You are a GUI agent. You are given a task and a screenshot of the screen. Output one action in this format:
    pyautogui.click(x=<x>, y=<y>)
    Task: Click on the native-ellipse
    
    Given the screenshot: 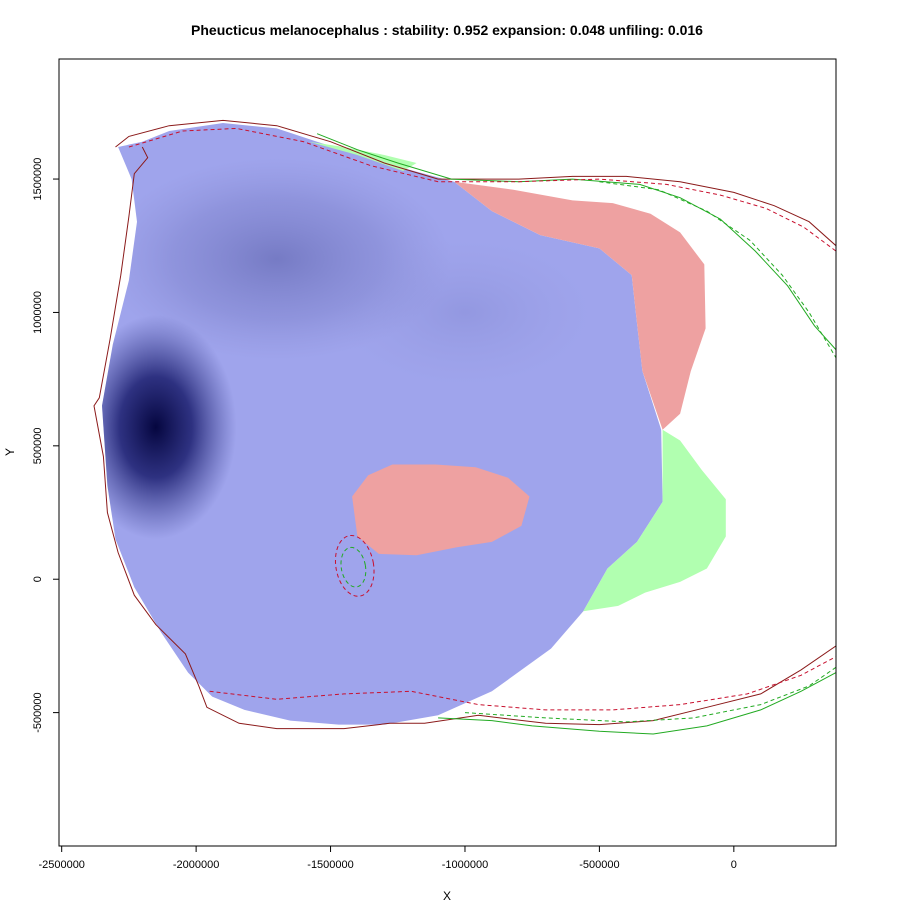 What is the action you would take?
    pyautogui.click(x=354, y=565)
    